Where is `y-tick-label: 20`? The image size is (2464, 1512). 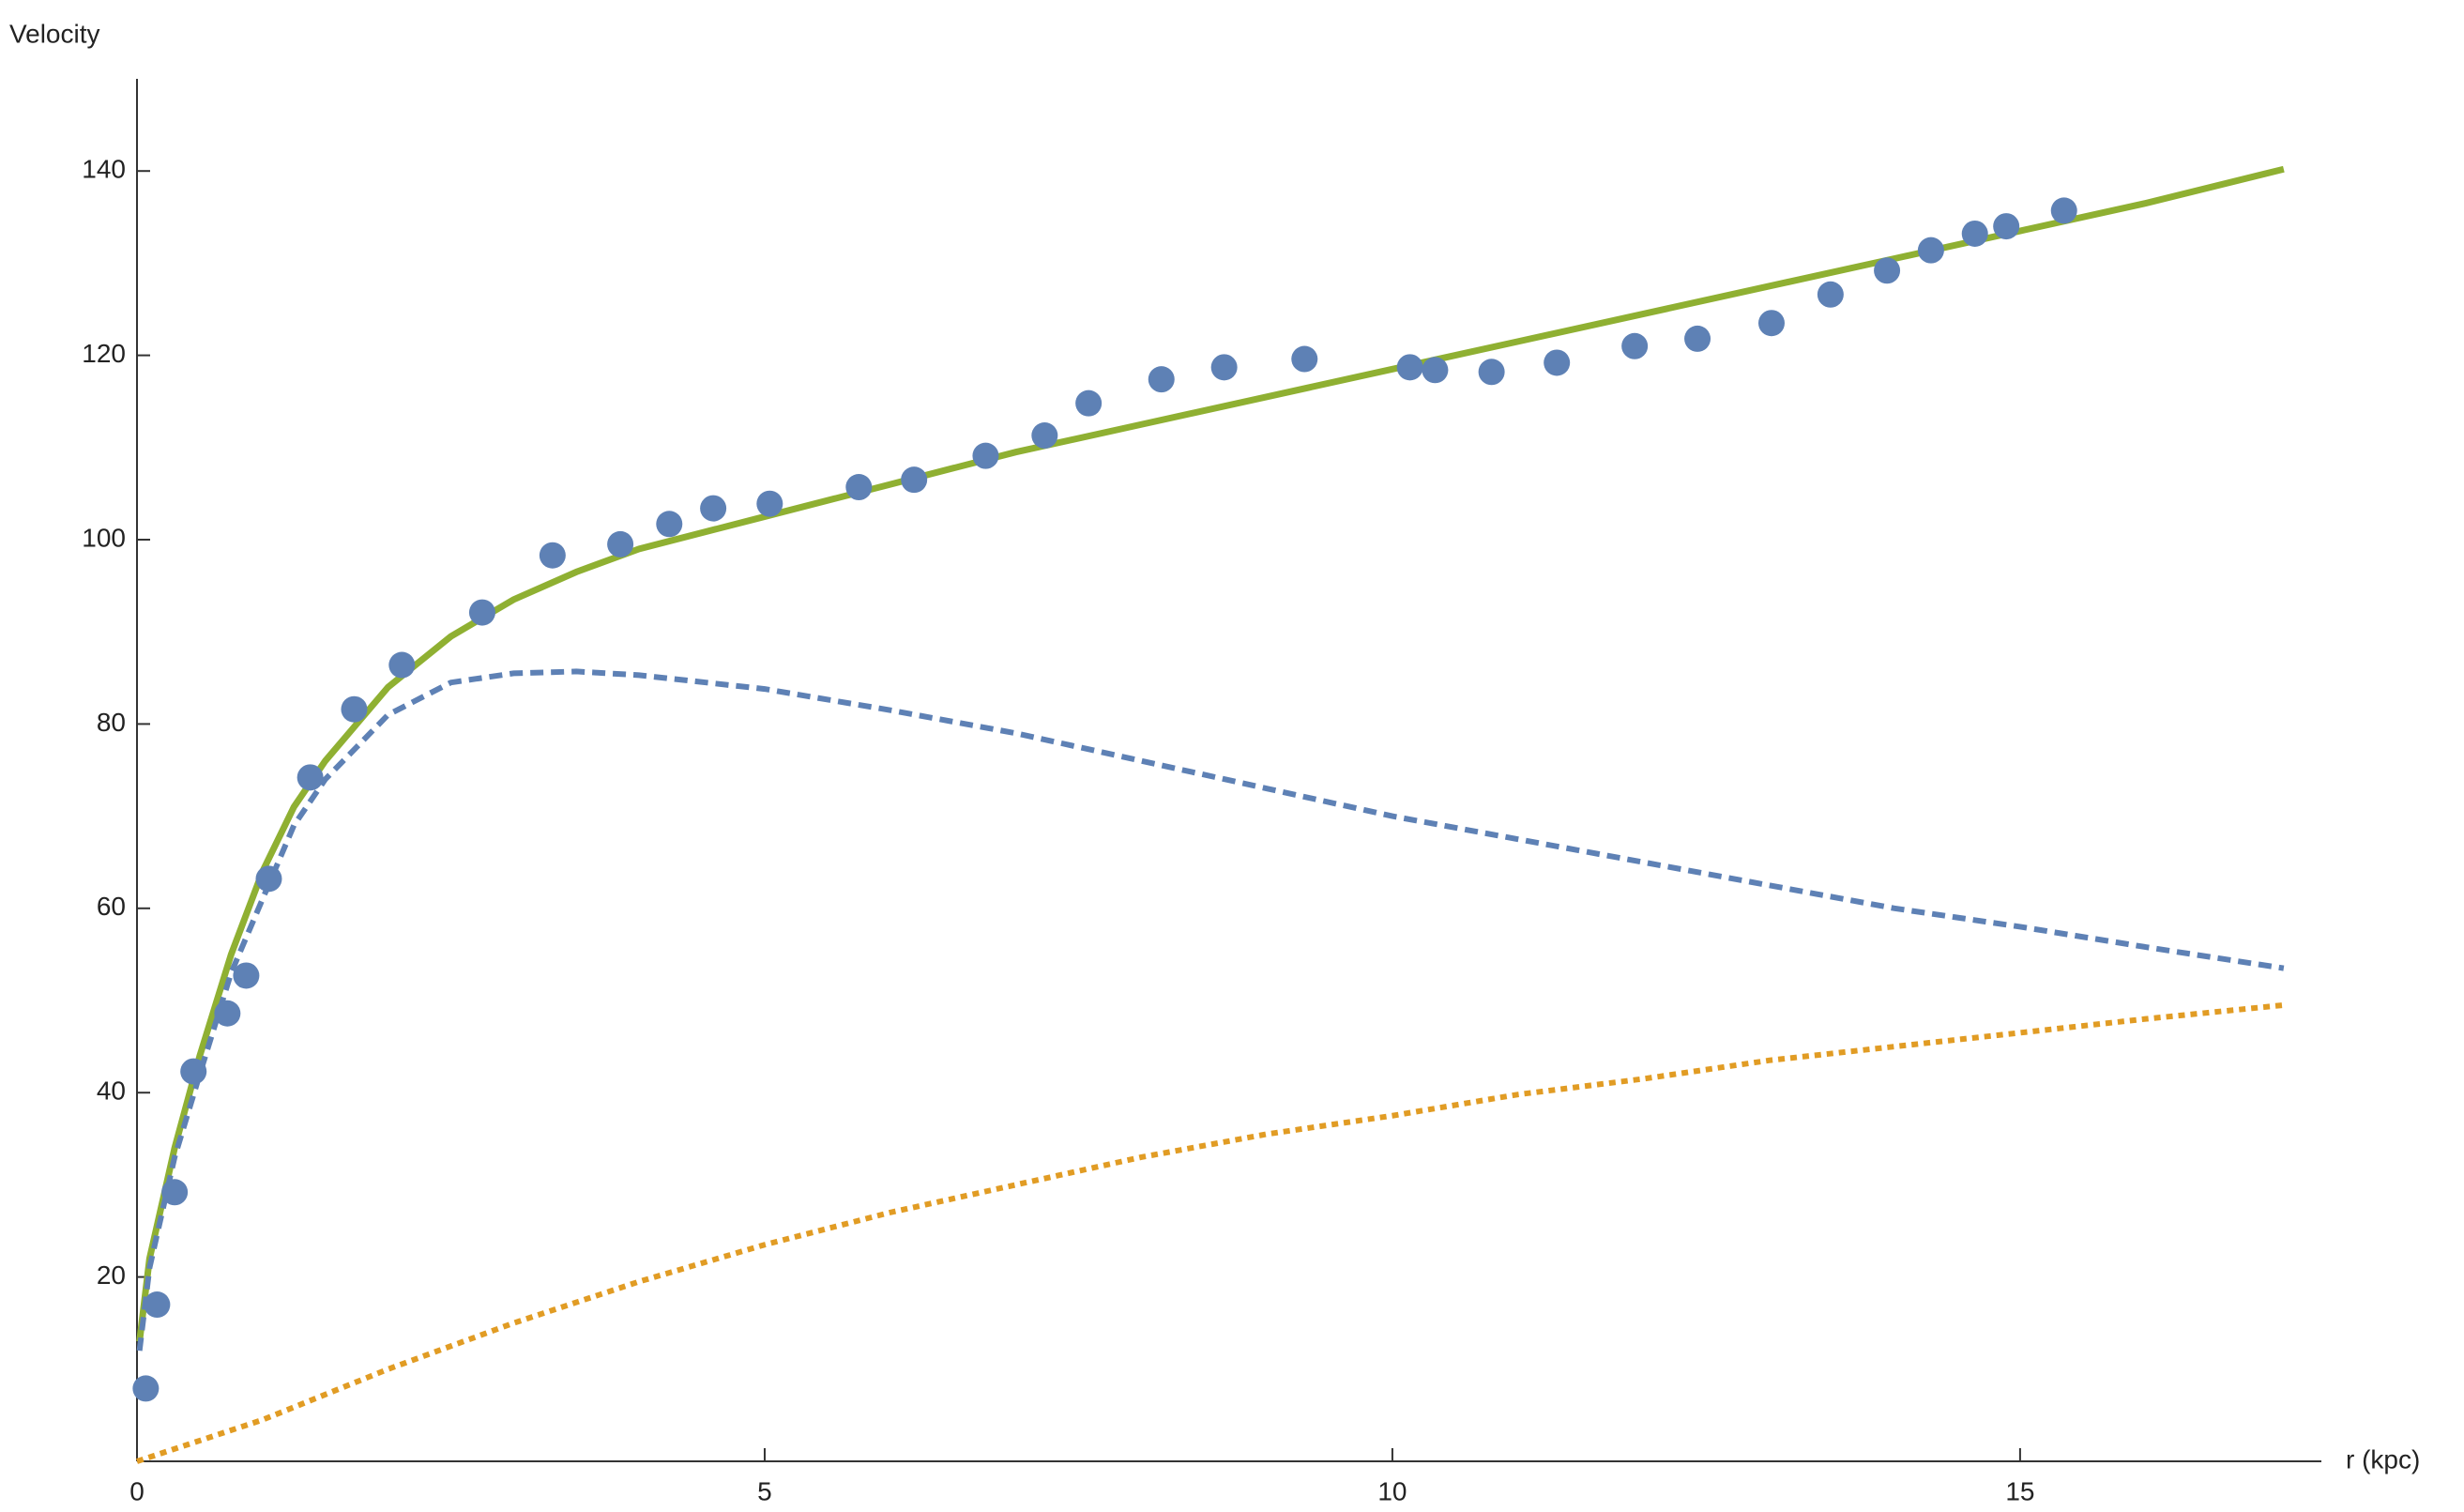
y-tick-label: 20 is located at coordinates (112, 1275).